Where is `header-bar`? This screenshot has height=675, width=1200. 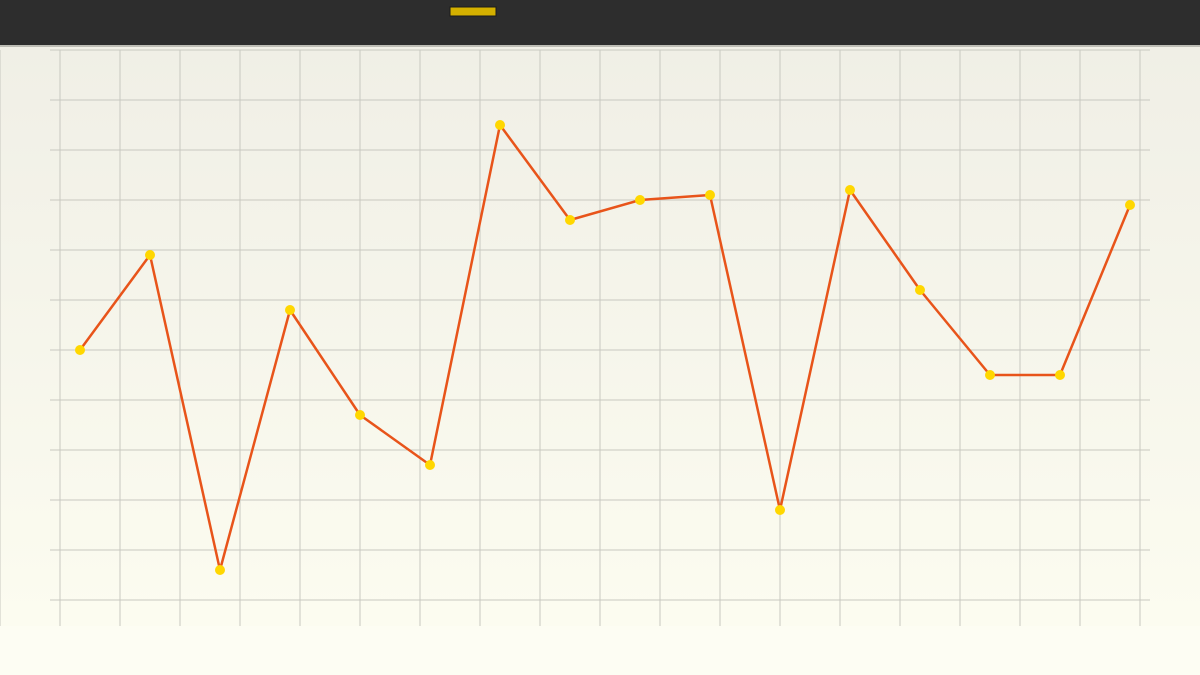 header-bar is located at coordinates (600, 22).